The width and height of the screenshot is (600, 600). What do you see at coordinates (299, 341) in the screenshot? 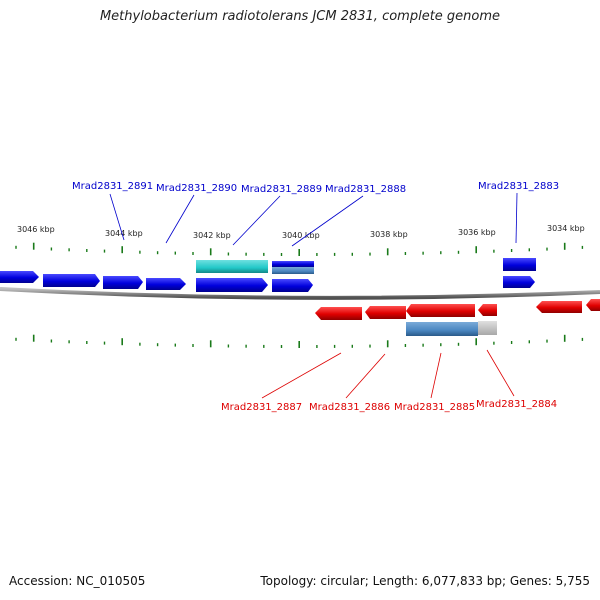
I see `scale-ticks-bottom` at bounding box center [299, 341].